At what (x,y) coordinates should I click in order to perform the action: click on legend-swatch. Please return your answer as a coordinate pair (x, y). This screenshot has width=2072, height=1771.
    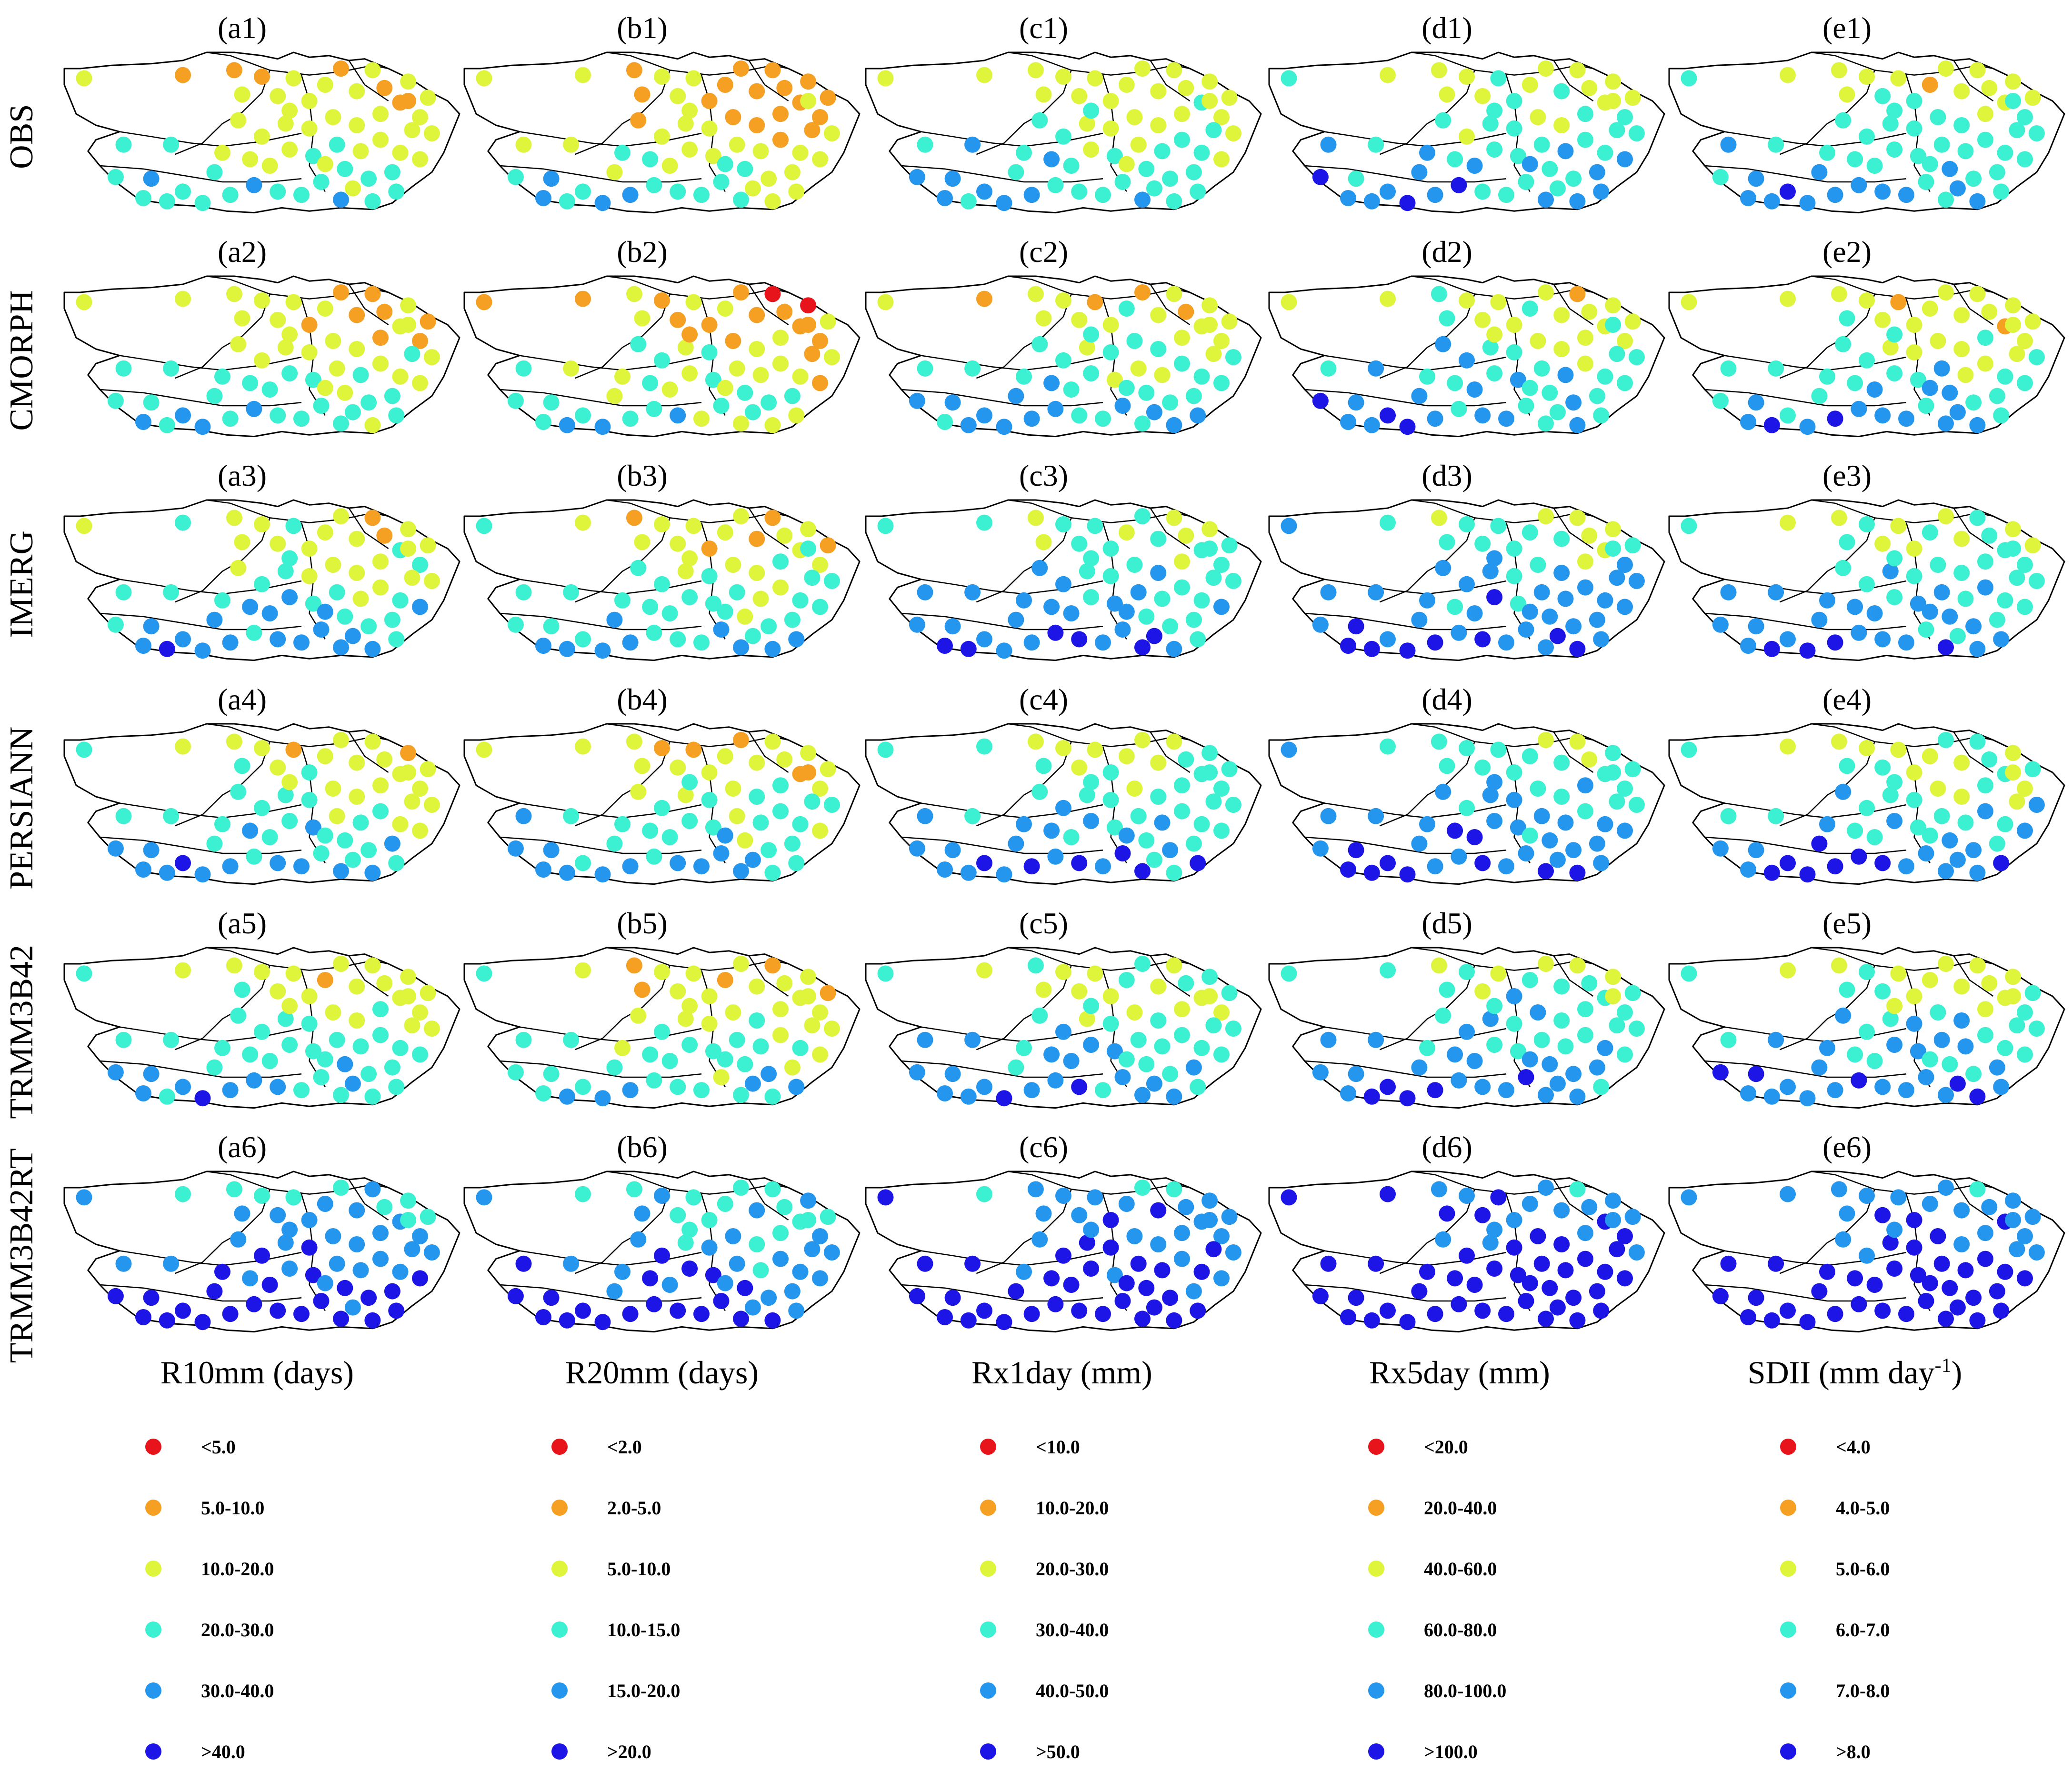
    Looking at the image, I should click on (559, 1690).